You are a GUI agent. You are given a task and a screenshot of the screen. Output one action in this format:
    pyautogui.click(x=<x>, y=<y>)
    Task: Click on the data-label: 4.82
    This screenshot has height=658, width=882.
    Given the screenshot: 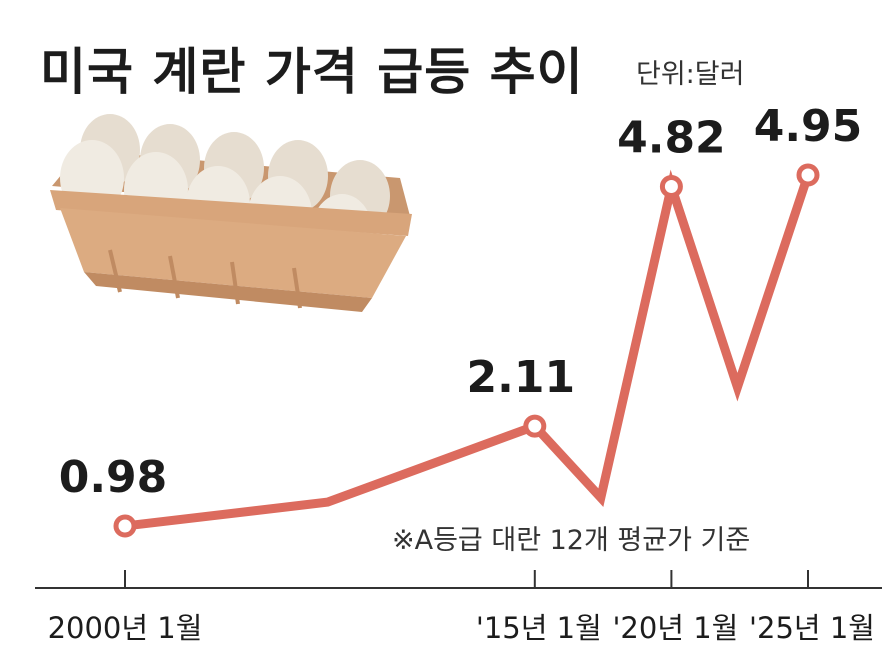 What is the action you would take?
    pyautogui.click(x=671, y=137)
    